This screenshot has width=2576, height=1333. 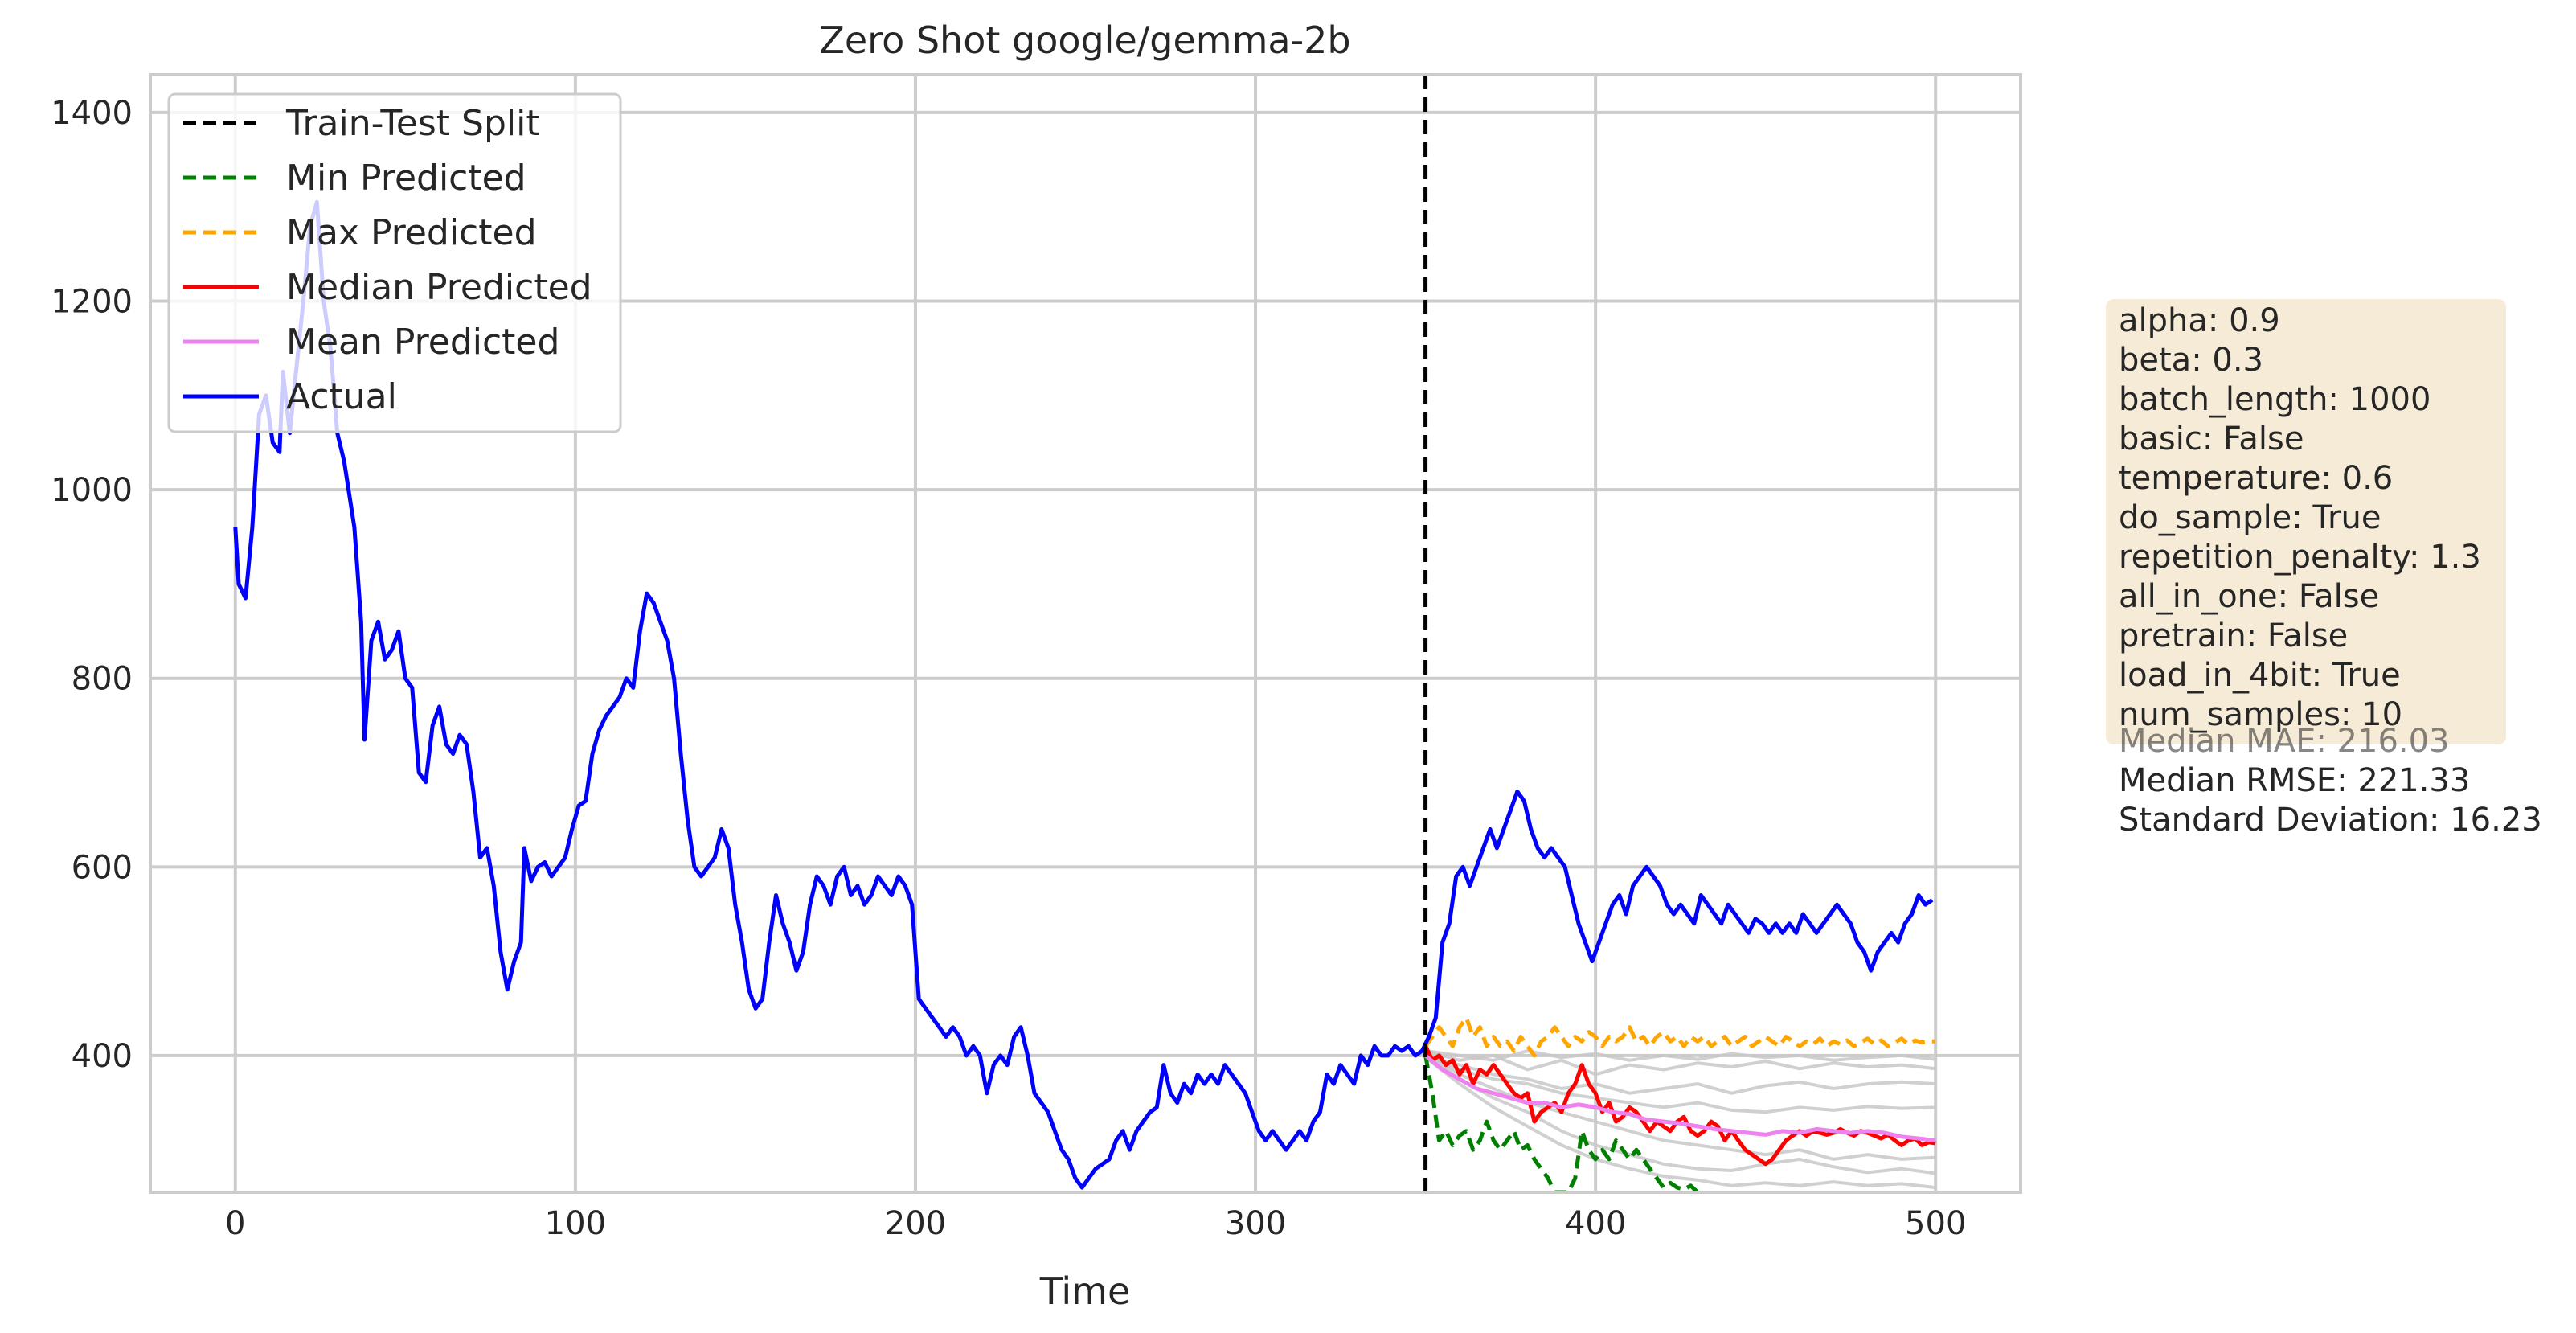 What do you see at coordinates (102, 1056) in the screenshot?
I see `y-tick-label: 400` at bounding box center [102, 1056].